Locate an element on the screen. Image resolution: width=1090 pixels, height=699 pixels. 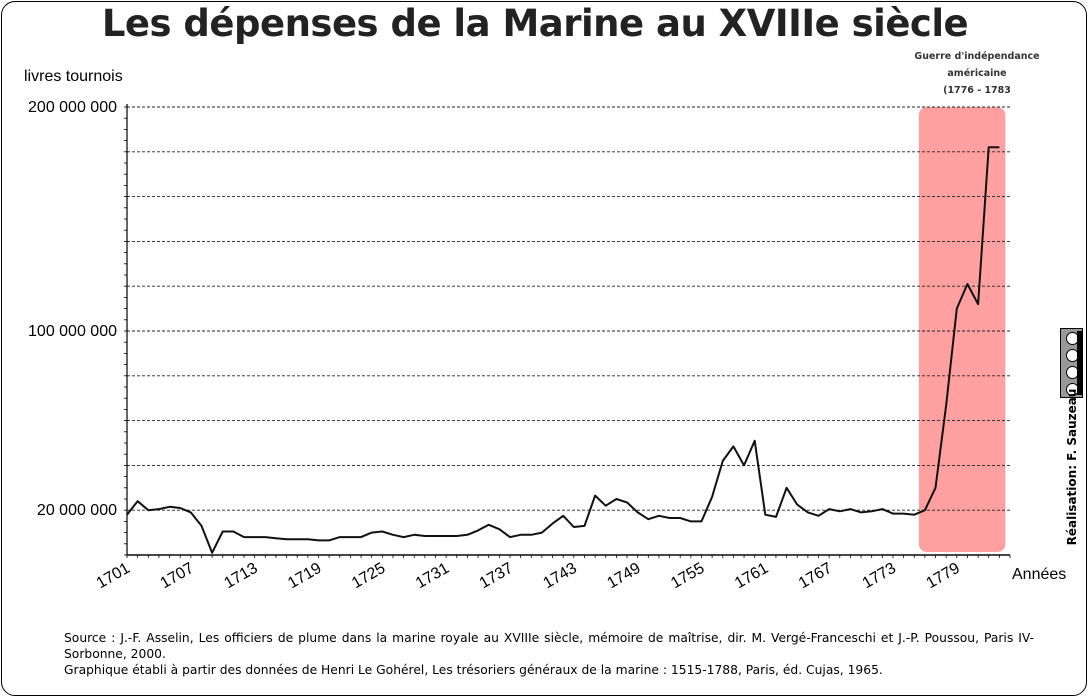
x-tick-label: 1719 is located at coordinates (304, 576).